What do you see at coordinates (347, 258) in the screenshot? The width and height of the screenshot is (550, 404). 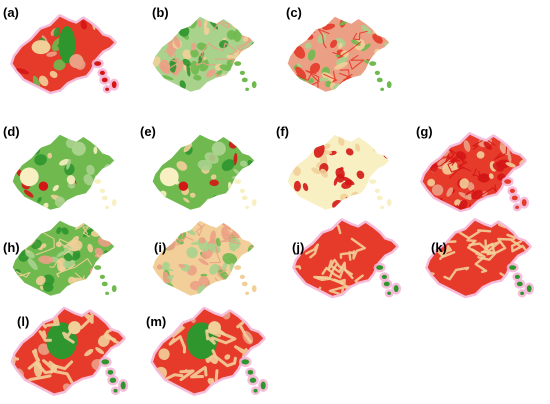 I see `island-map-j` at bounding box center [347, 258].